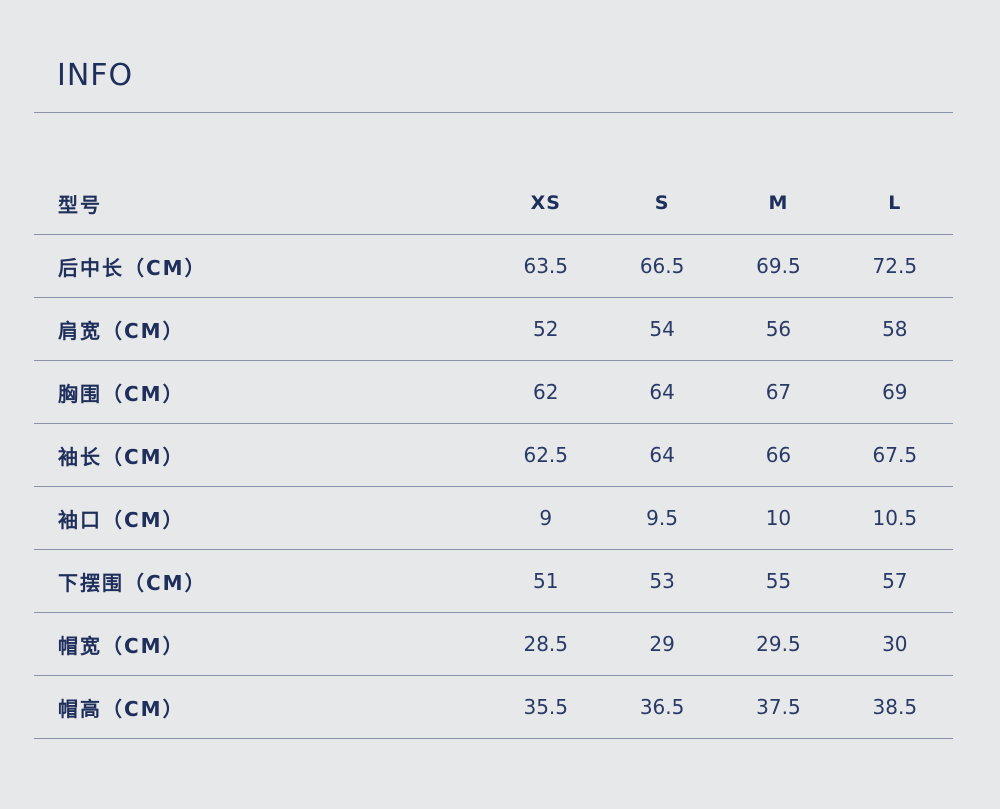 The width and height of the screenshot is (1000, 809). Describe the element at coordinates (545, 644) in the screenshot. I see `cell-value: 28.5` at that location.